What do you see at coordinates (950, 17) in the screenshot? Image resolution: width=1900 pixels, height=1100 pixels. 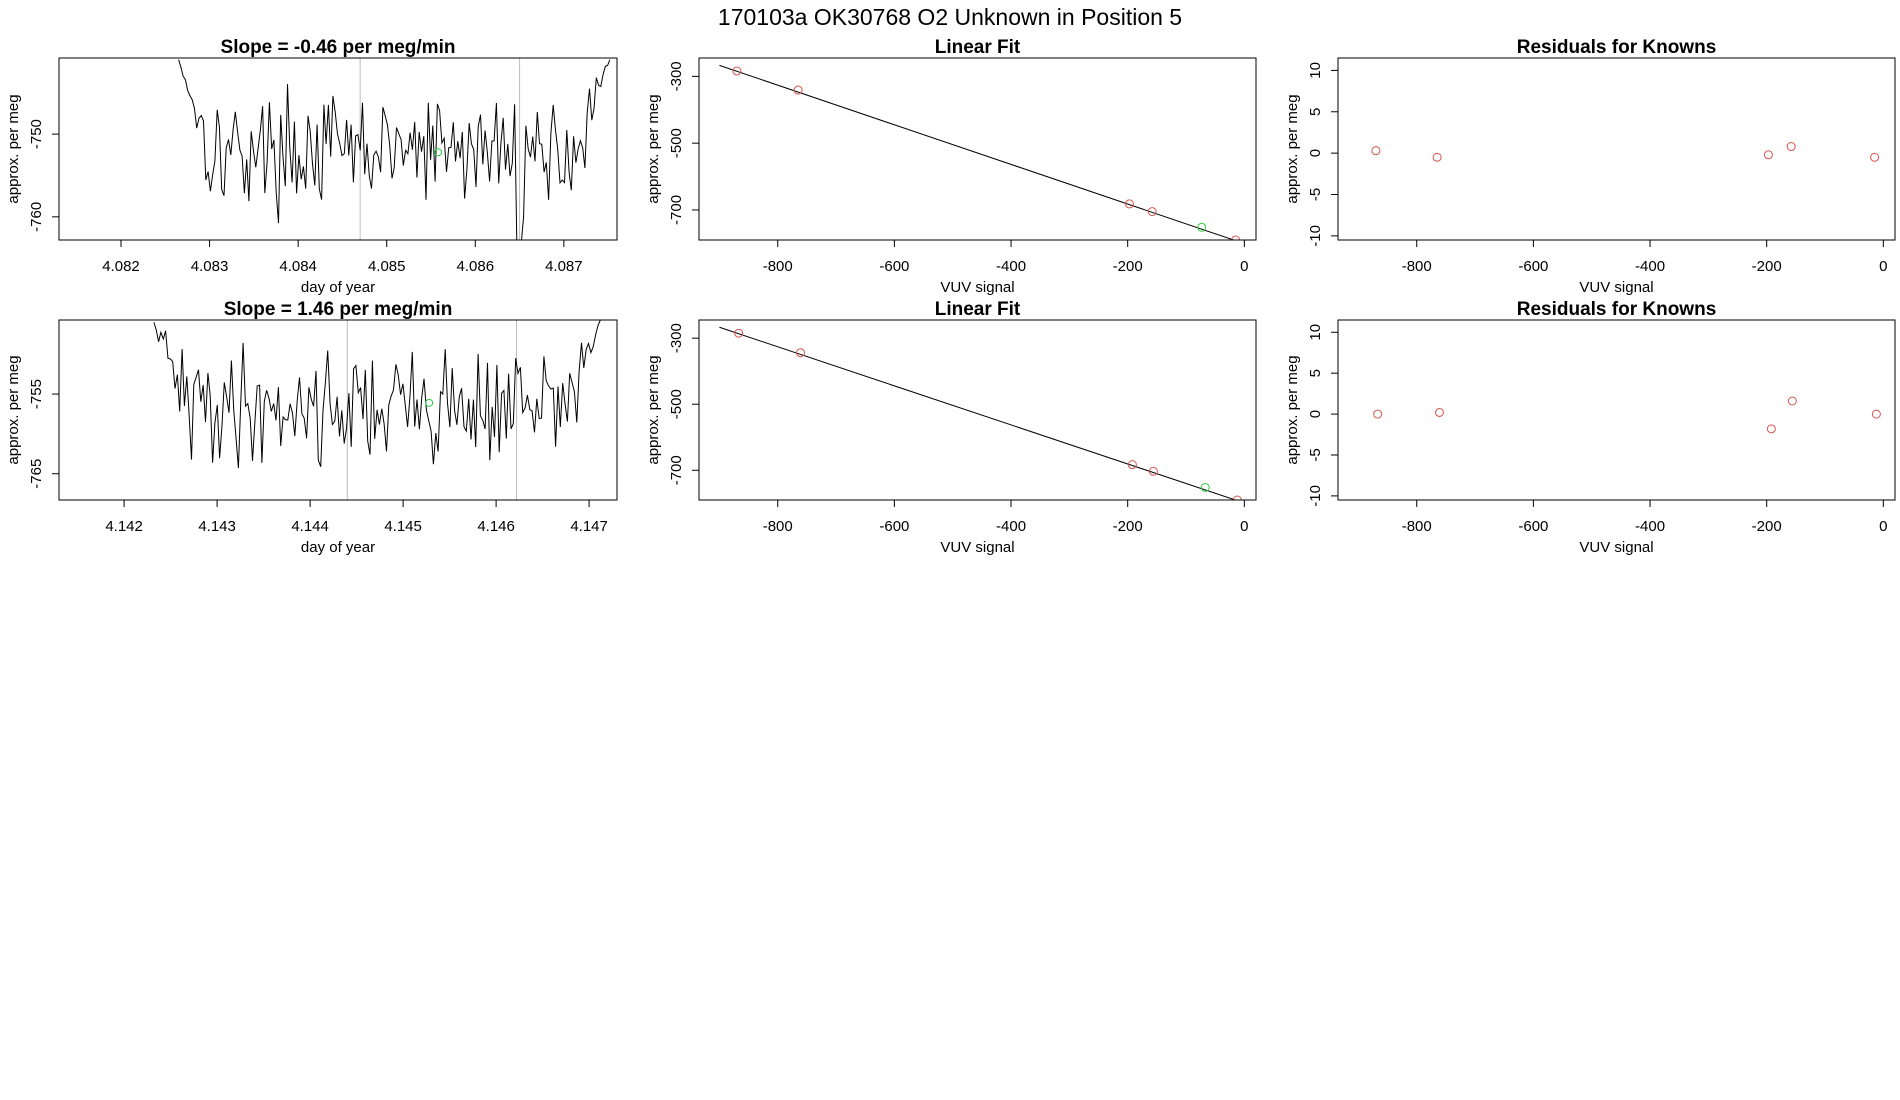 I see `page-title: 170103a OK30768 O2 Unknown in Position 5` at bounding box center [950, 17].